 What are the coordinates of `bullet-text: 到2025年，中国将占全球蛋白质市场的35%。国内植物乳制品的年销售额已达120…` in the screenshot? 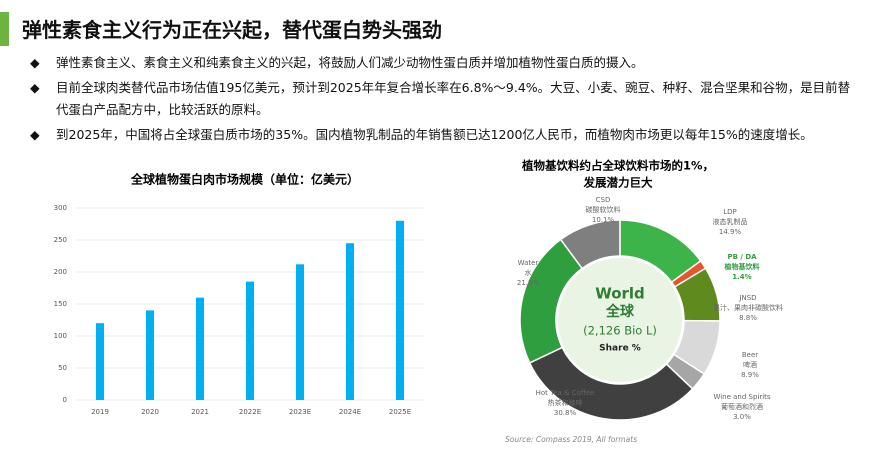 It's located at (434, 134).